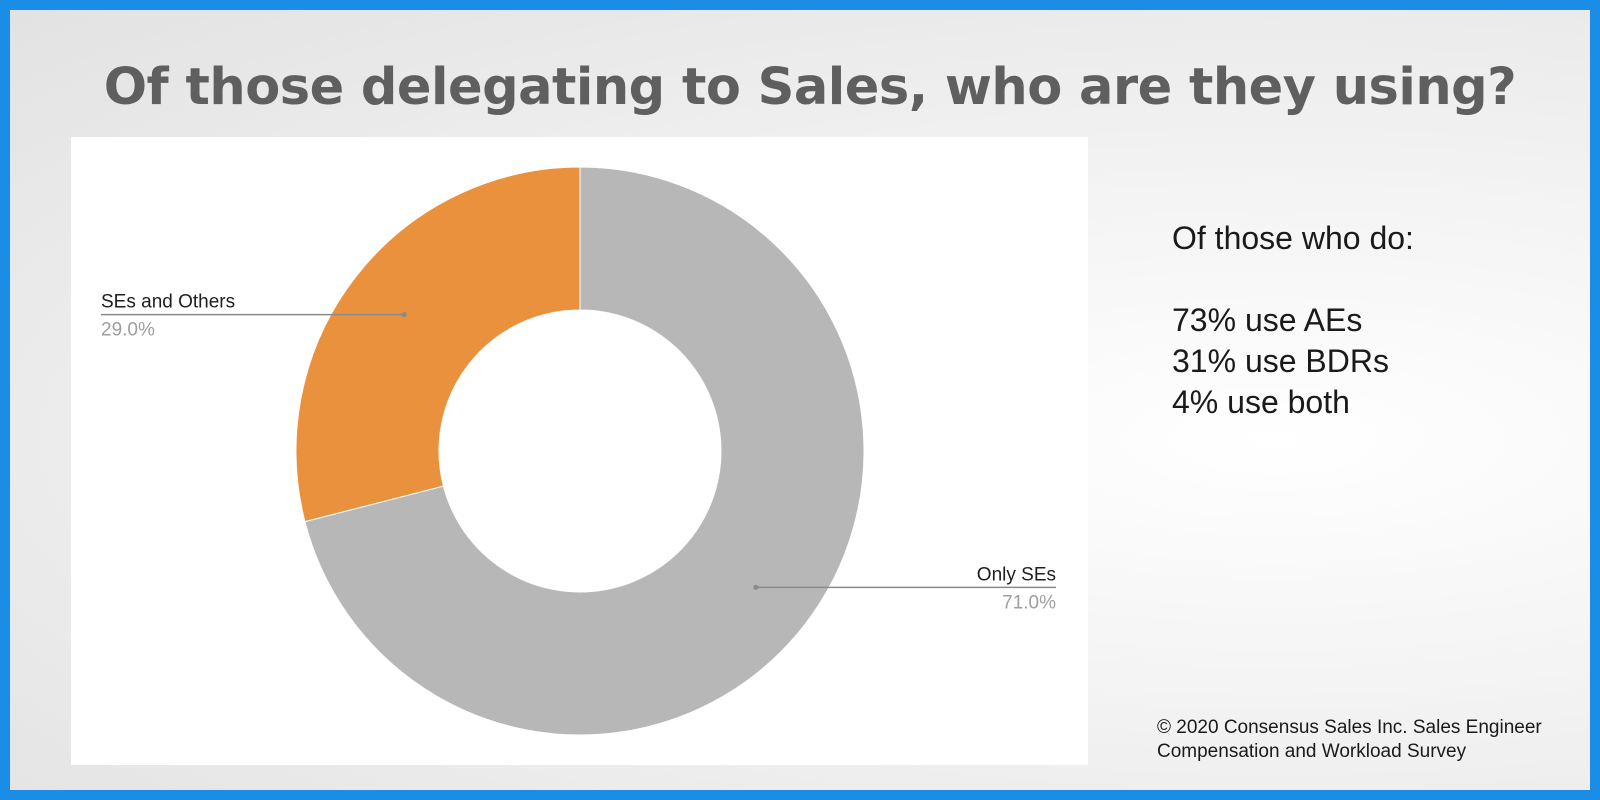 This screenshot has height=800, width=1600. What do you see at coordinates (128, 330) in the screenshot?
I see `slice-value-ses-and-others: 29.0%` at bounding box center [128, 330].